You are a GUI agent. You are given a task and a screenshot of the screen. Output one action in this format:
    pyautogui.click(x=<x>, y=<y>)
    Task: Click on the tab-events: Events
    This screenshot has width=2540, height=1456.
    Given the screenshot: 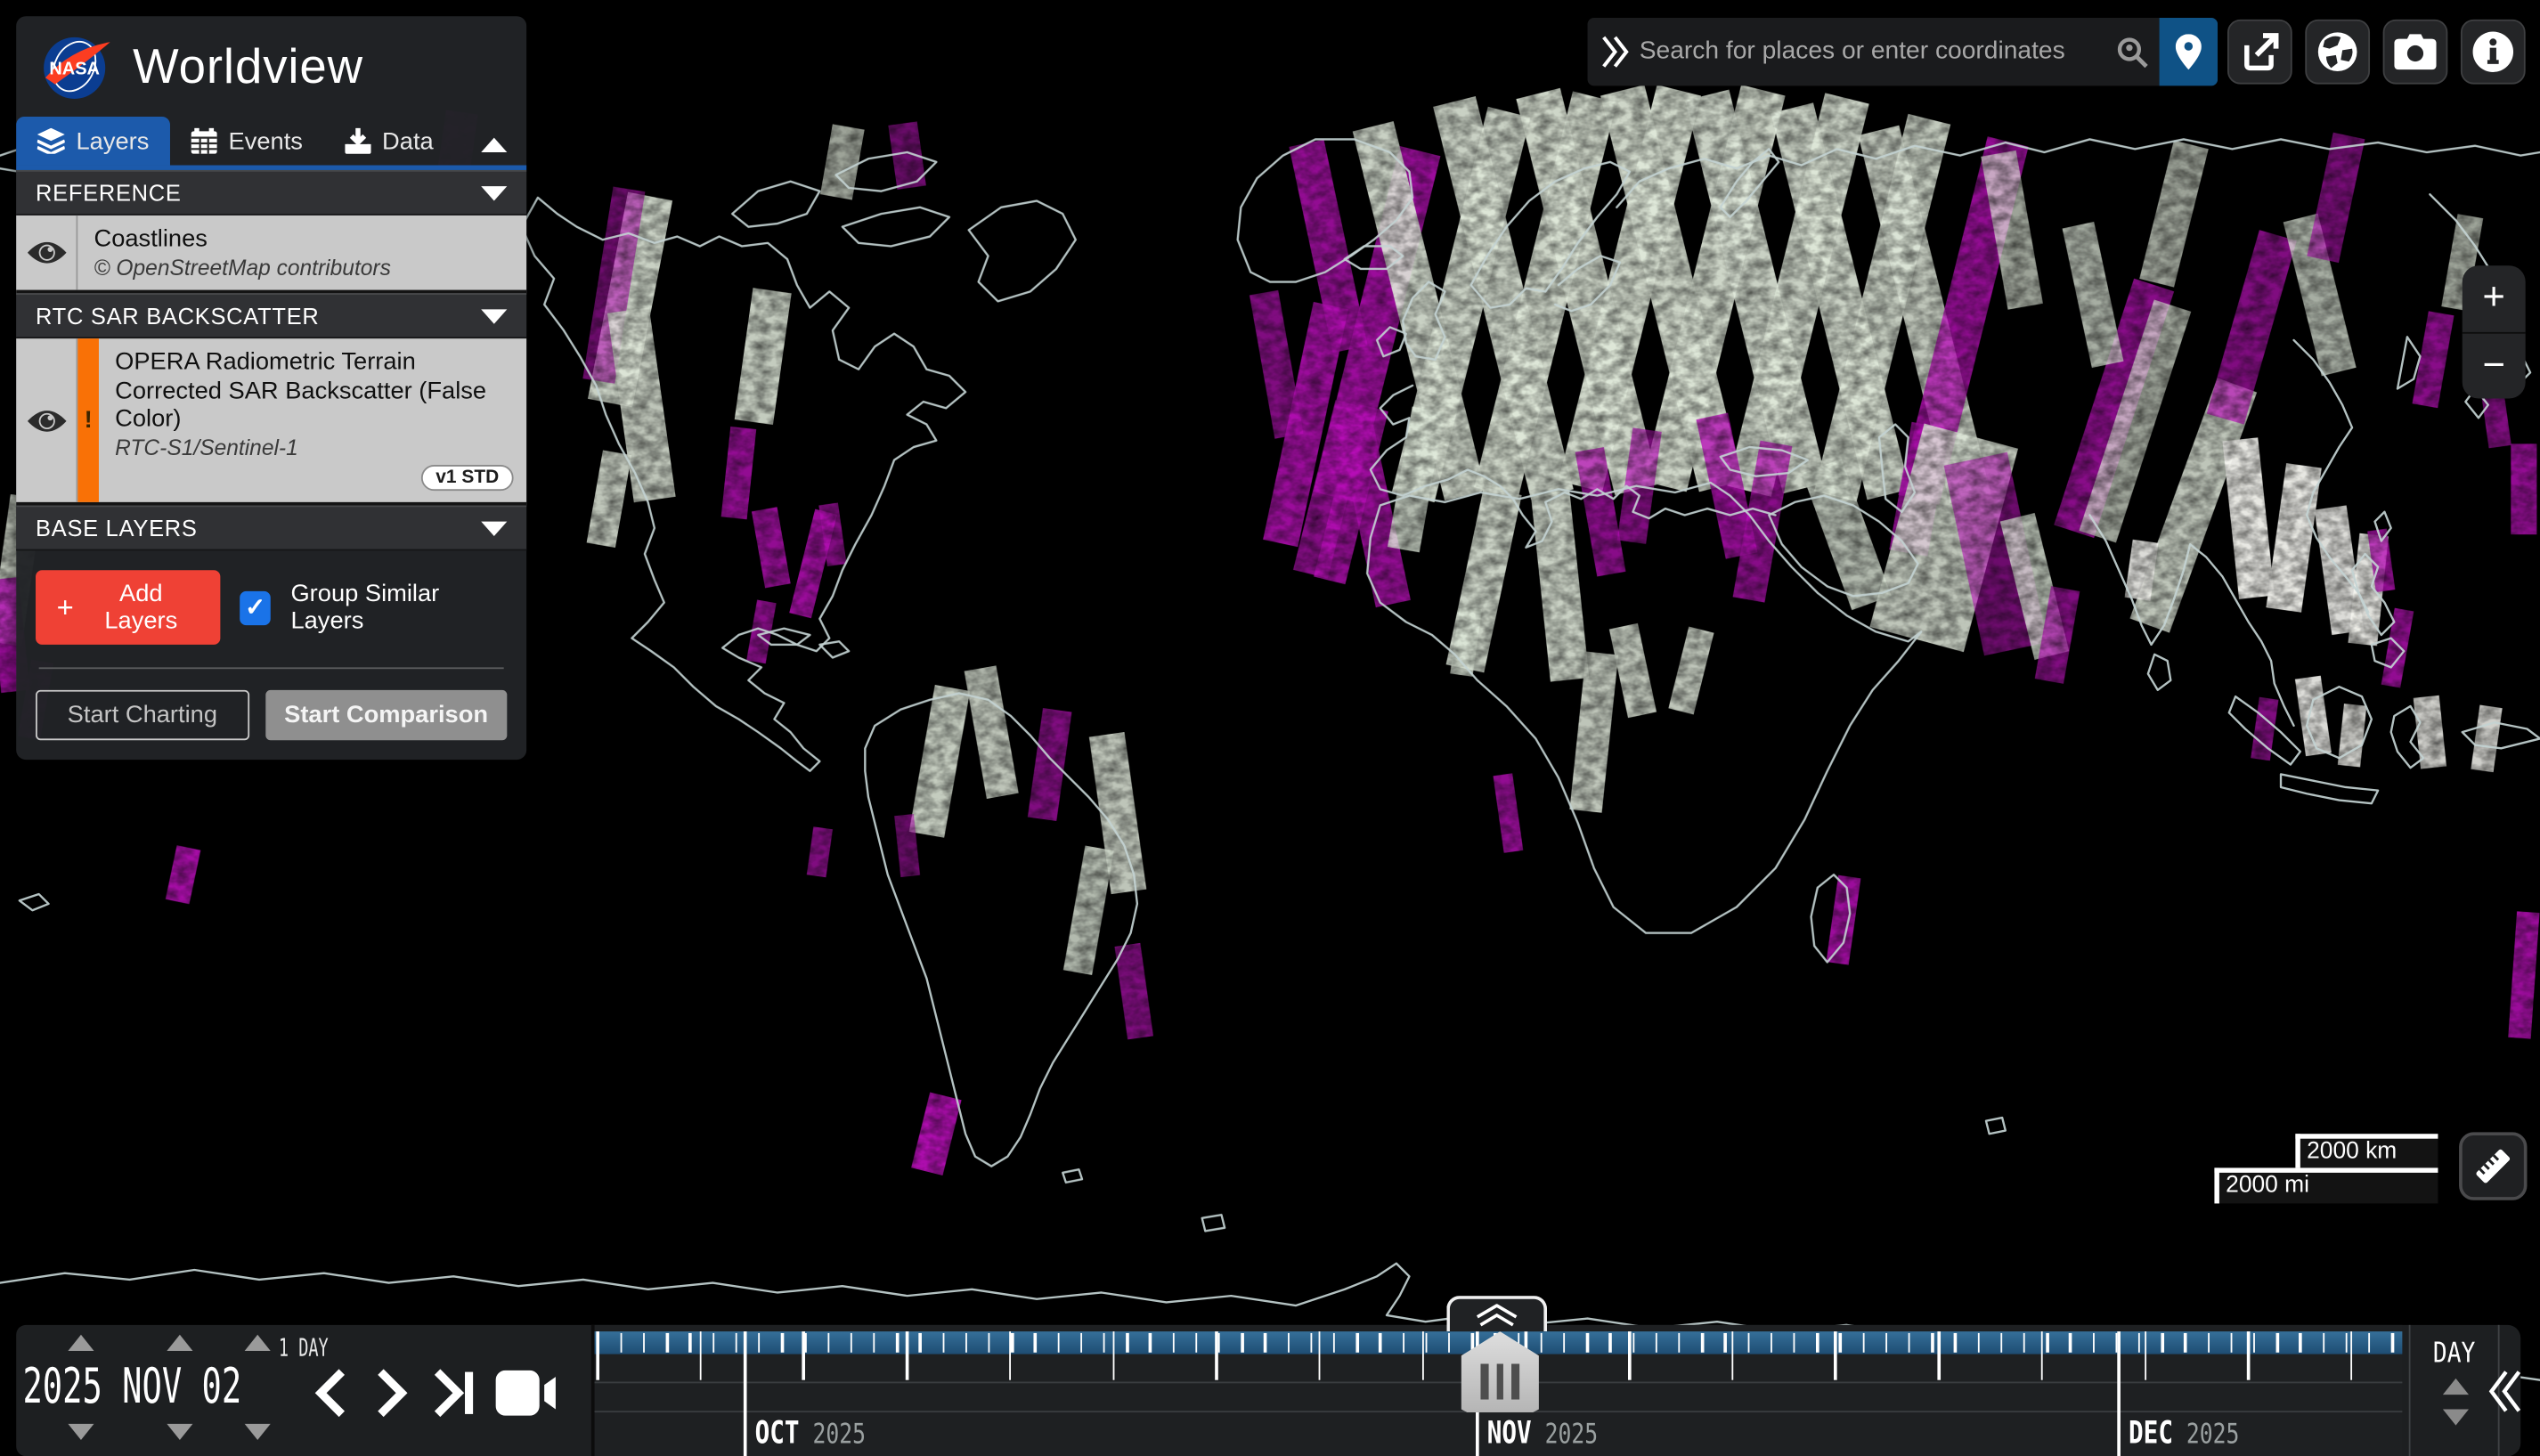 What is the action you would take?
    pyautogui.click(x=247, y=141)
    